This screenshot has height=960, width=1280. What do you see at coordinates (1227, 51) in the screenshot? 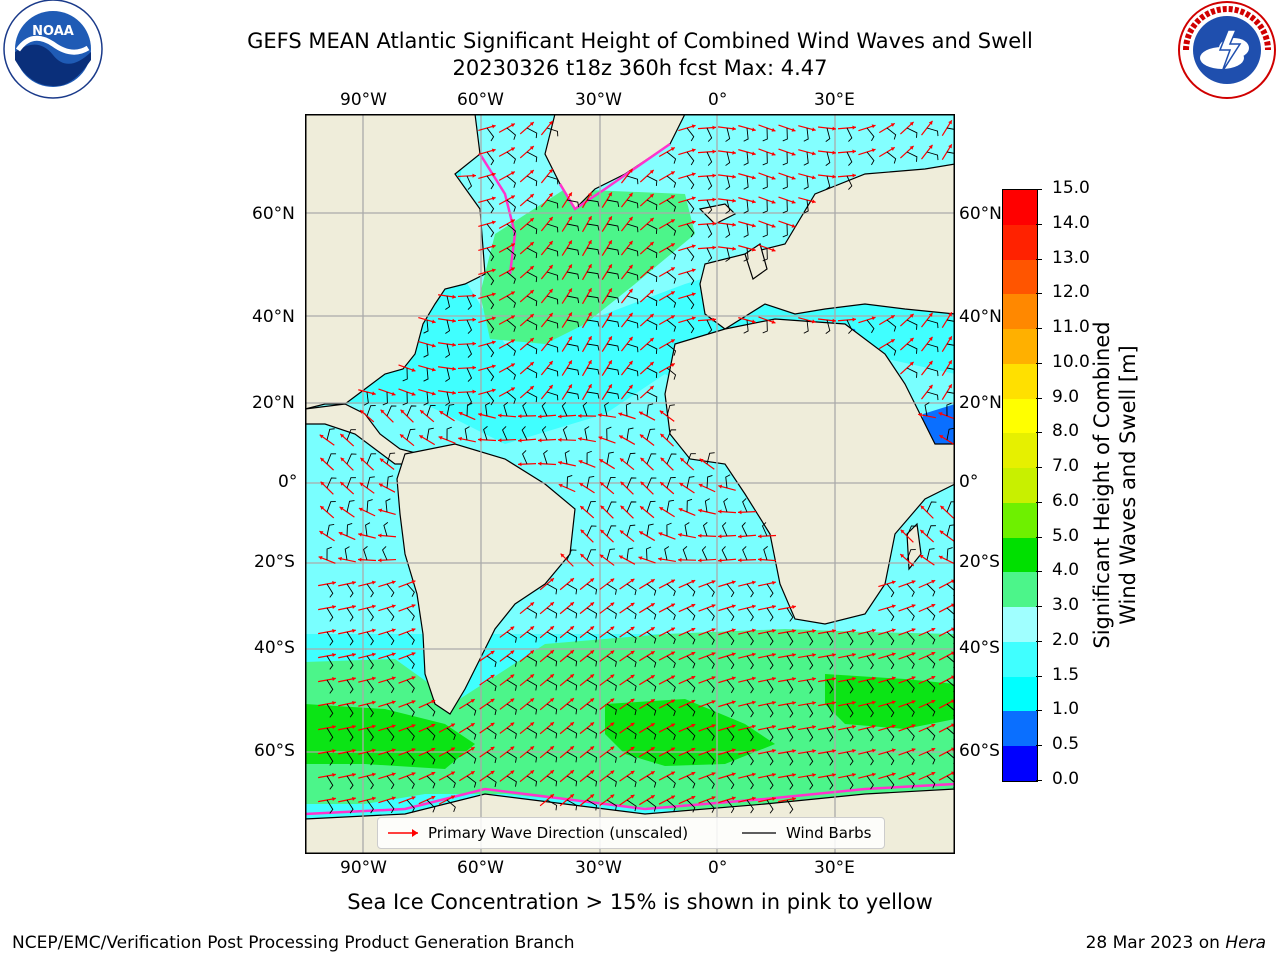
I see `nws-logo` at bounding box center [1227, 51].